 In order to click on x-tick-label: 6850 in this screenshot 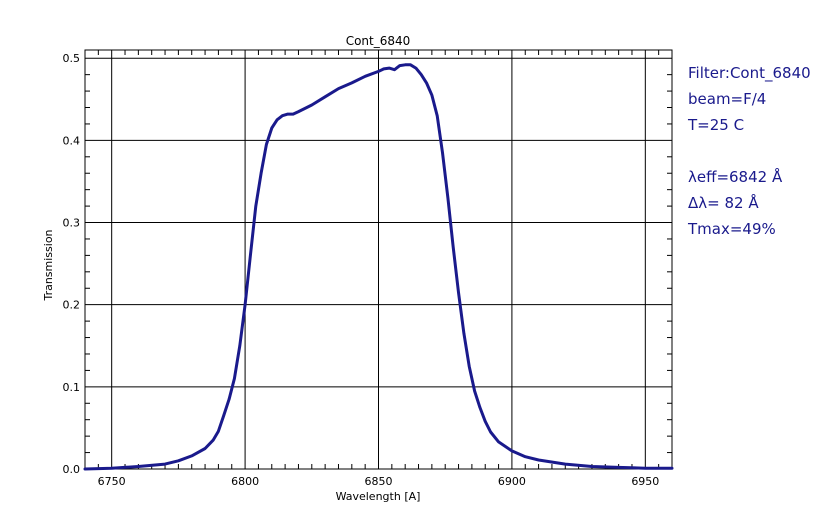, I will do `click(379, 481)`.